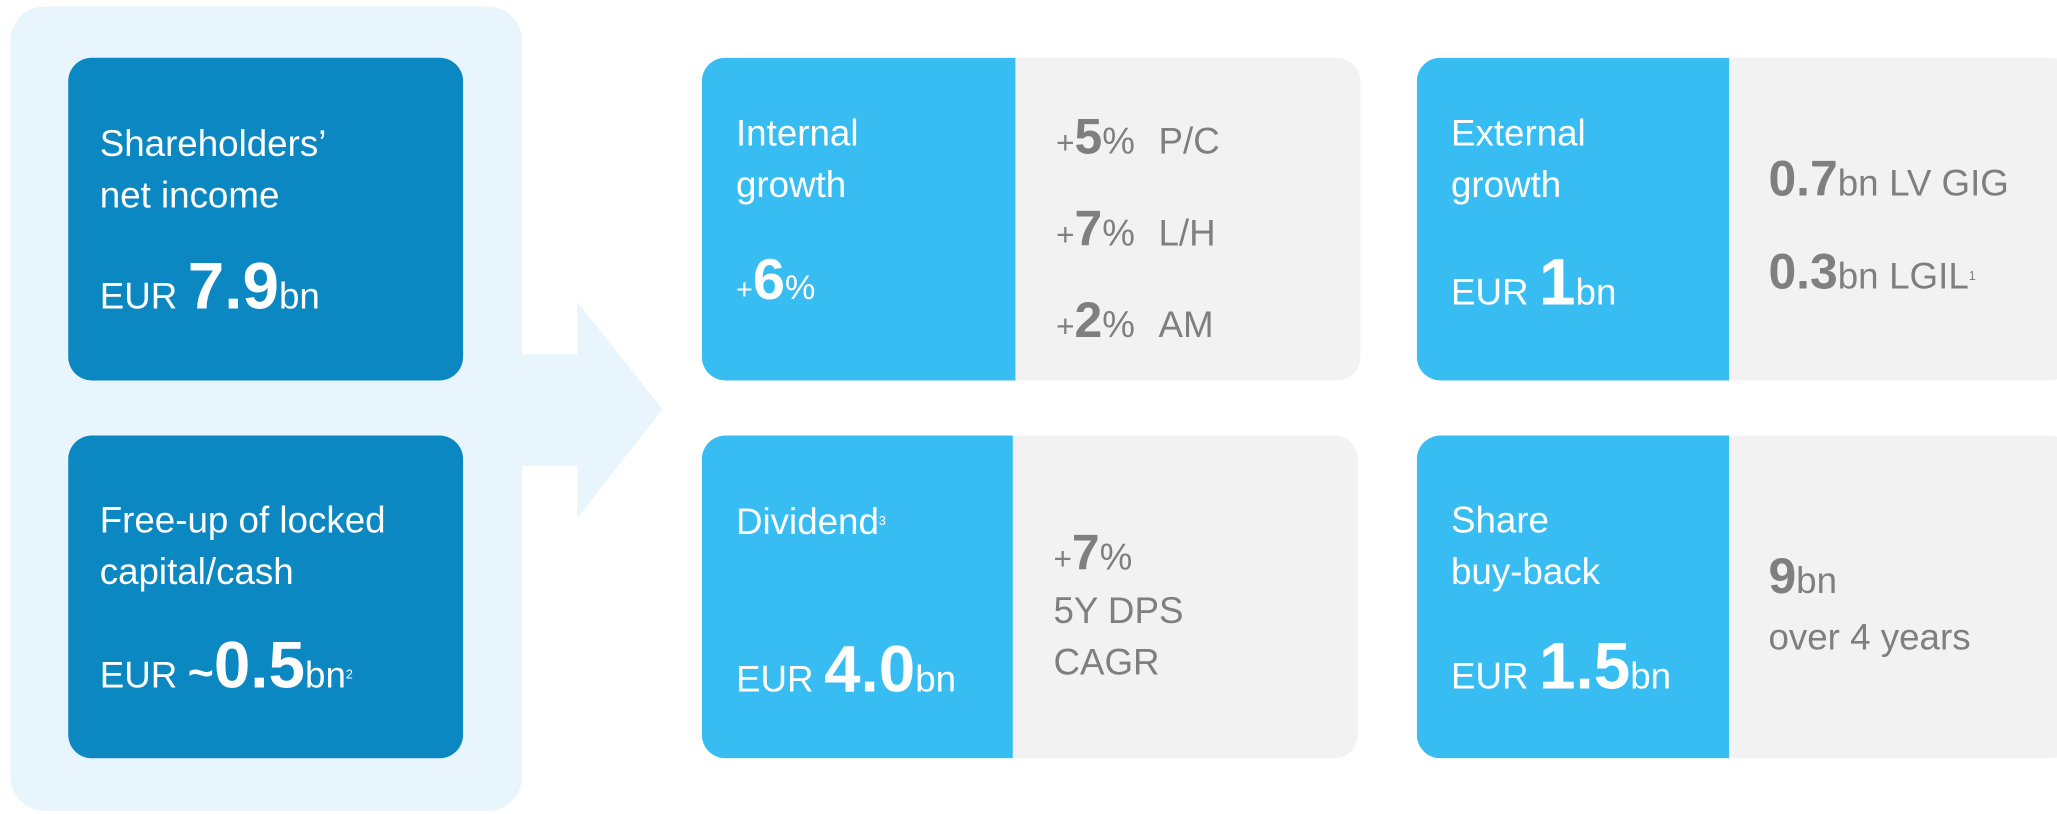 The image size is (2057, 814). I want to click on text-row: Shareholders’, so click(213, 143).